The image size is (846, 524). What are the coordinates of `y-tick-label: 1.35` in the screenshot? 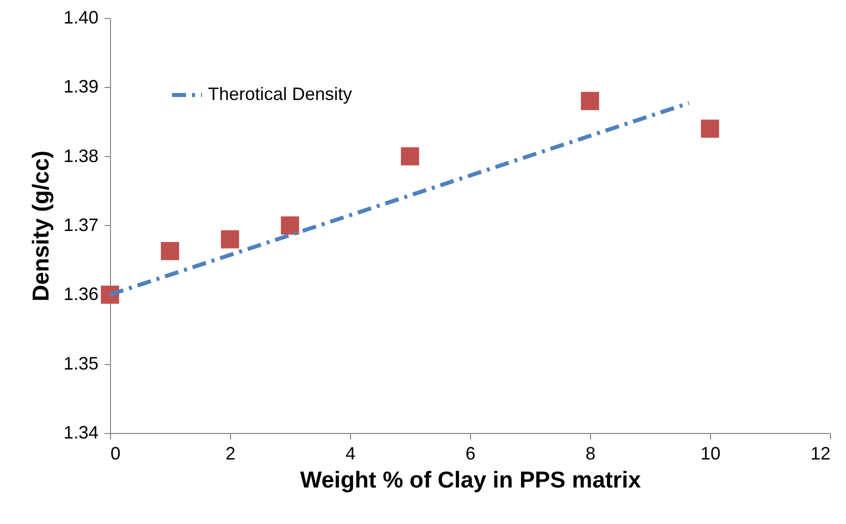 It's located at (80, 363).